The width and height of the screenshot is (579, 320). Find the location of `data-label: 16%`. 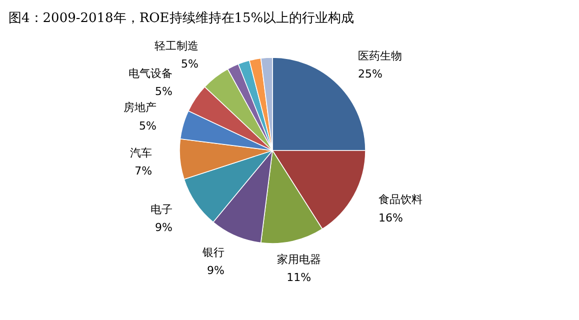

data-label: 16% is located at coordinates (390, 217).